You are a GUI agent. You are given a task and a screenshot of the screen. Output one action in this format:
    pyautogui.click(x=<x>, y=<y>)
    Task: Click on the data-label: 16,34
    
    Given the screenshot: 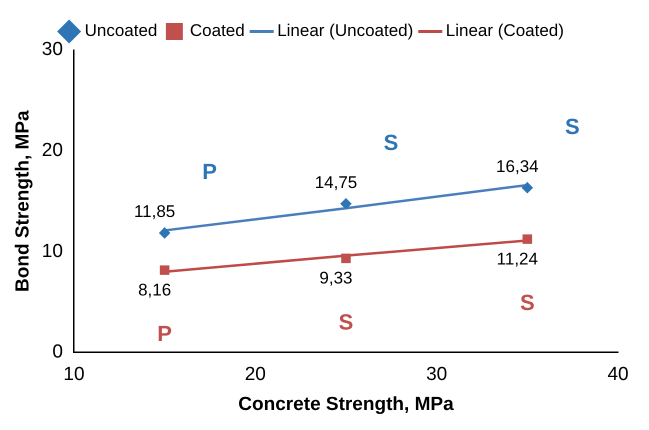 What is the action you would take?
    pyautogui.click(x=517, y=166)
    